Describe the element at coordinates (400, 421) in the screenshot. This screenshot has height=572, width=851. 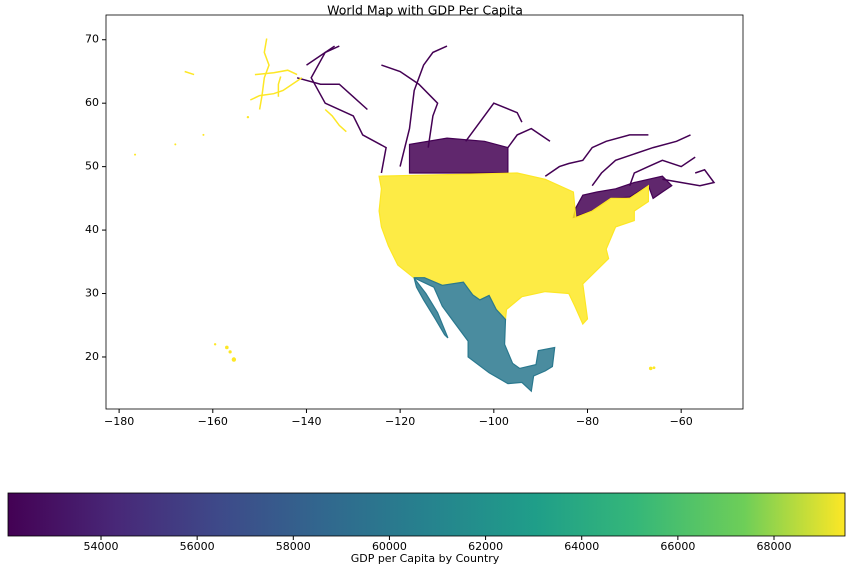
I see `x-tick-label: −120` at that location.